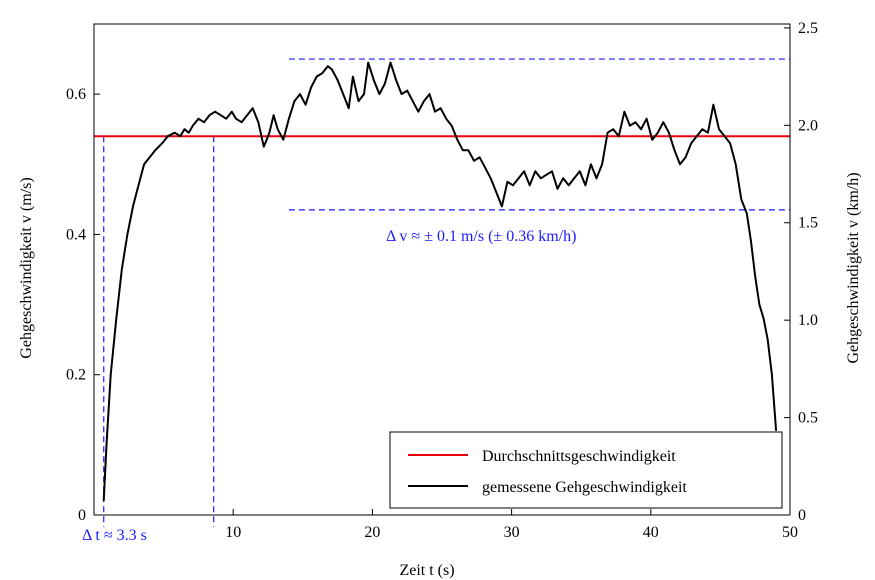 Image resolution: width=875 pixels, height=580 pixels. What do you see at coordinates (114, 535) in the screenshot?
I see `delta-t-annotation: Δ t ≈ 3.3 s` at bounding box center [114, 535].